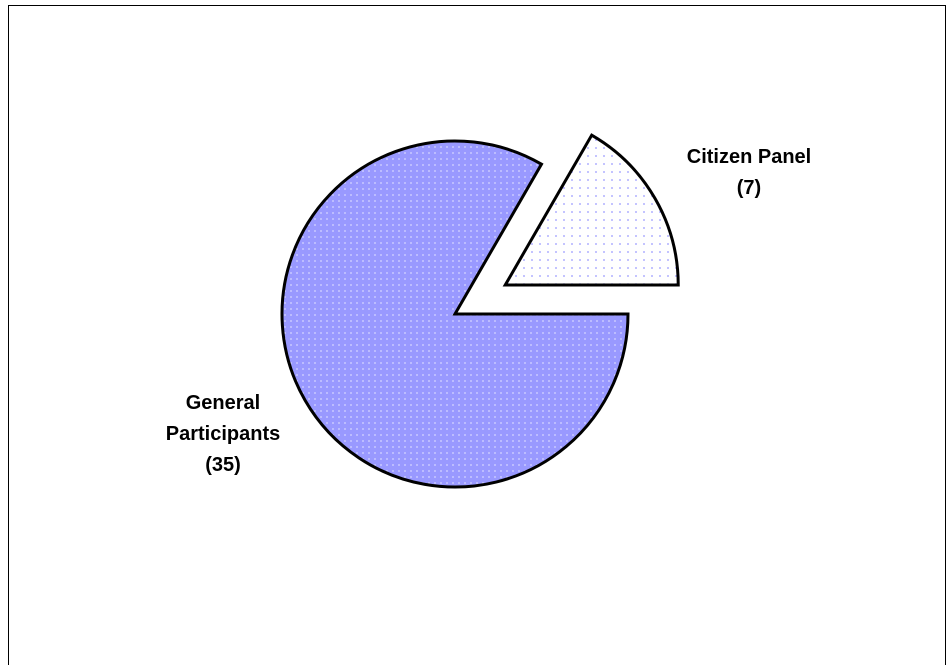 The image size is (948, 665). I want to click on label-general-participants-line: Participants, so click(223, 434).